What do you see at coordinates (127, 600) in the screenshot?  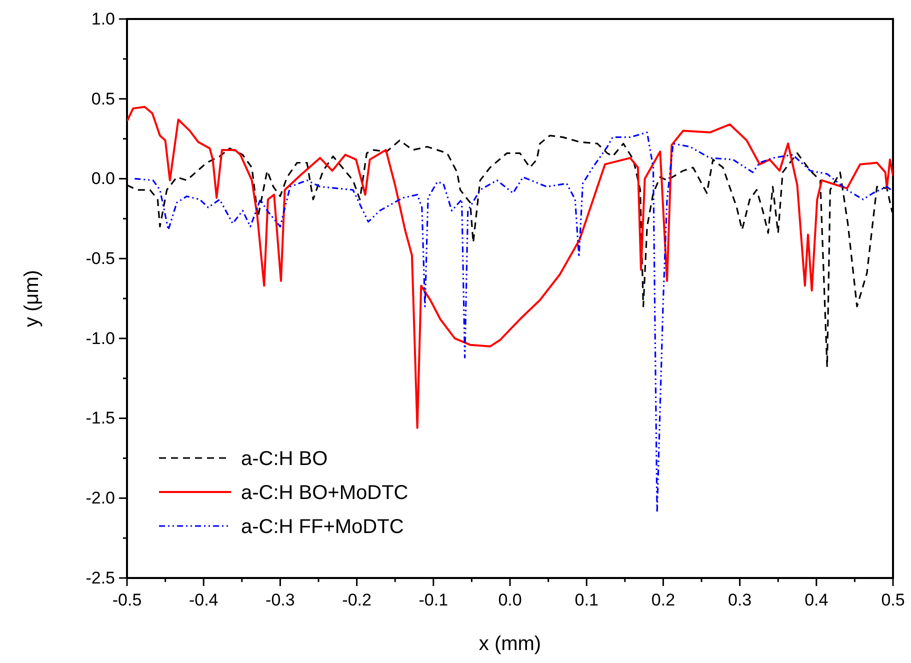 I see `x-tick-label: -0.5` at bounding box center [127, 600].